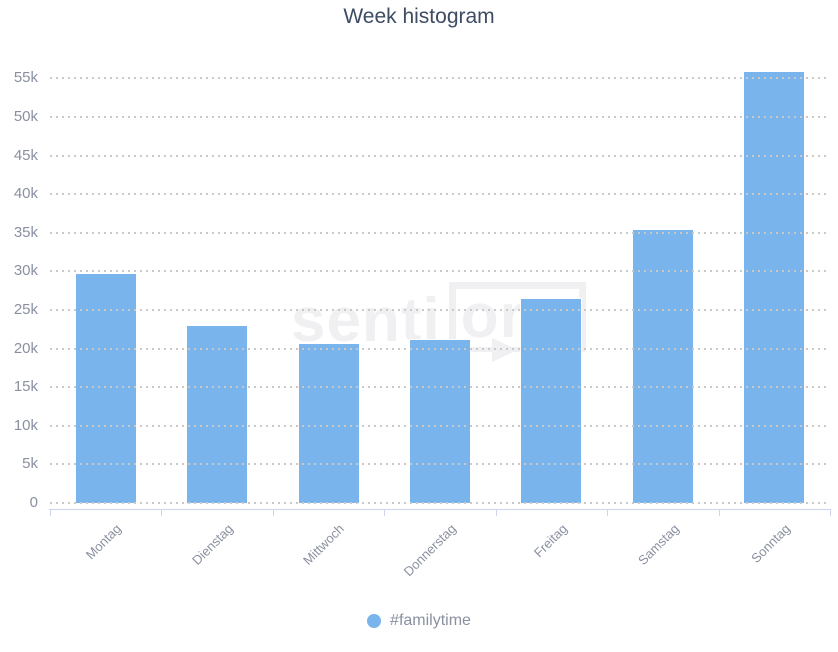  I want to click on bar-freitag, so click(551, 400).